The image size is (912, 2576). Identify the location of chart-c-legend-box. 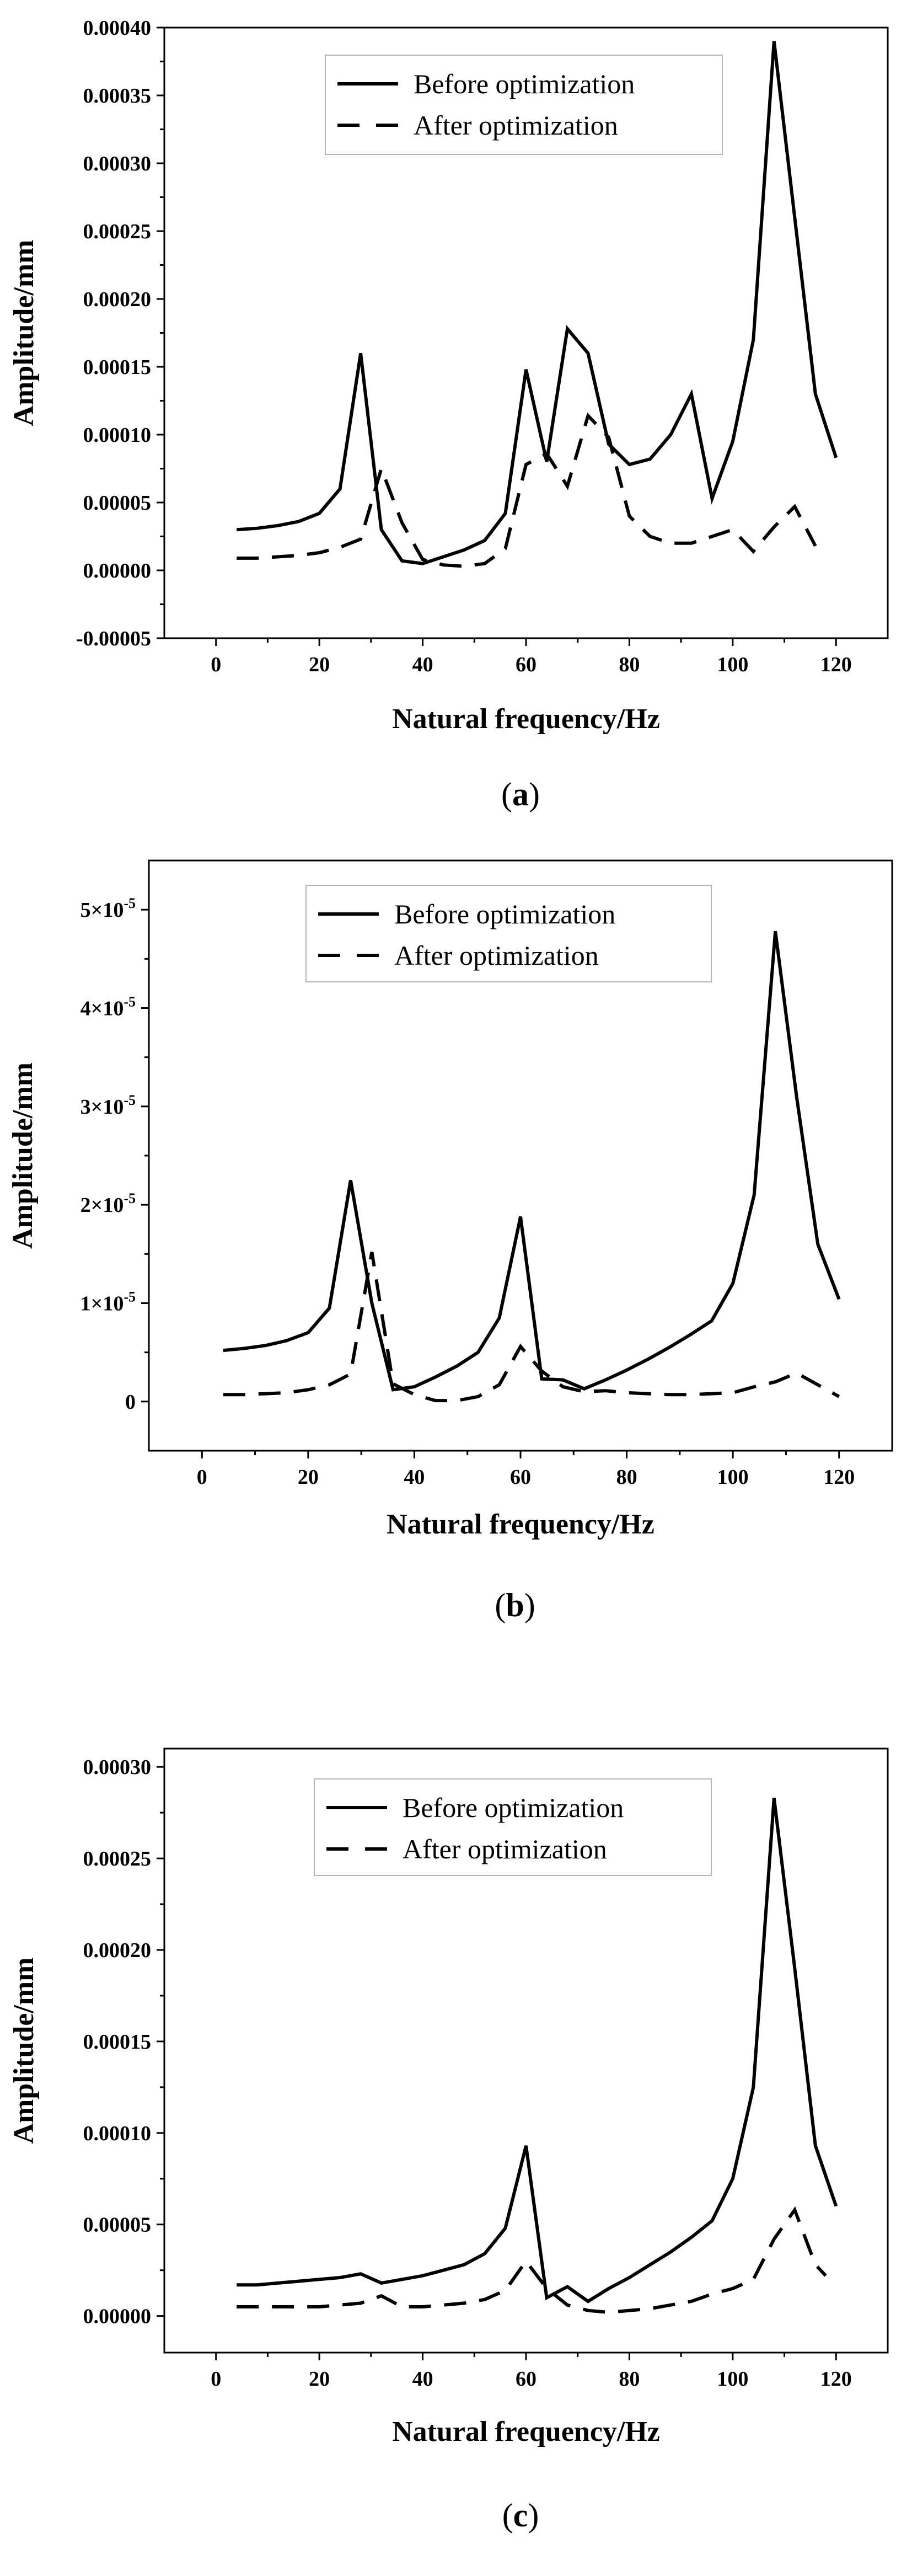
(513, 1827).